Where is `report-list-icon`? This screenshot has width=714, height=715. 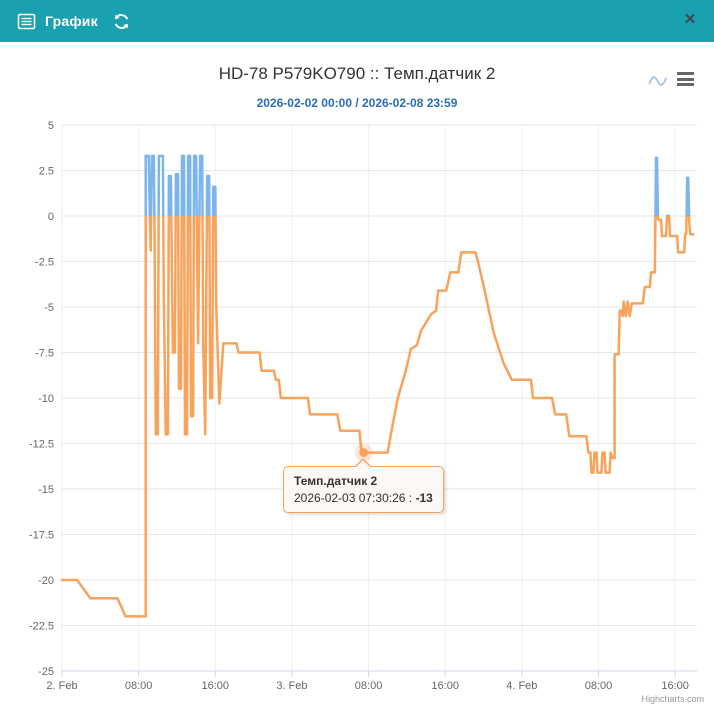
report-list-icon is located at coordinates (26, 21).